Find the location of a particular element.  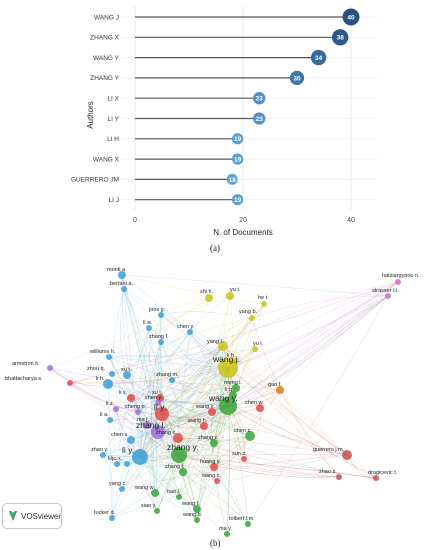

author-tick-label: LI X is located at coordinates (113, 99).